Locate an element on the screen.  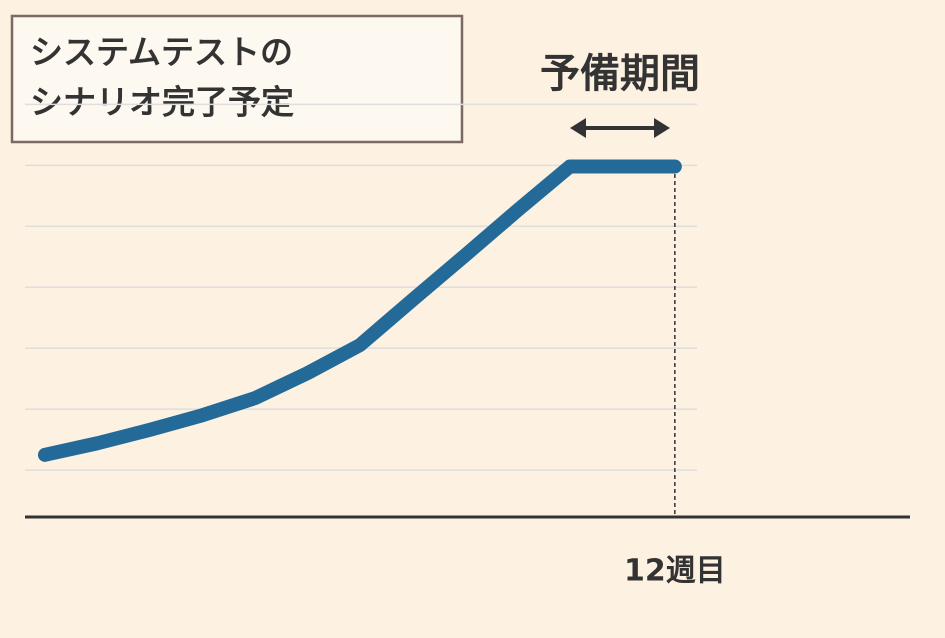
chart-title: システムテストの is located at coordinates (161, 52).